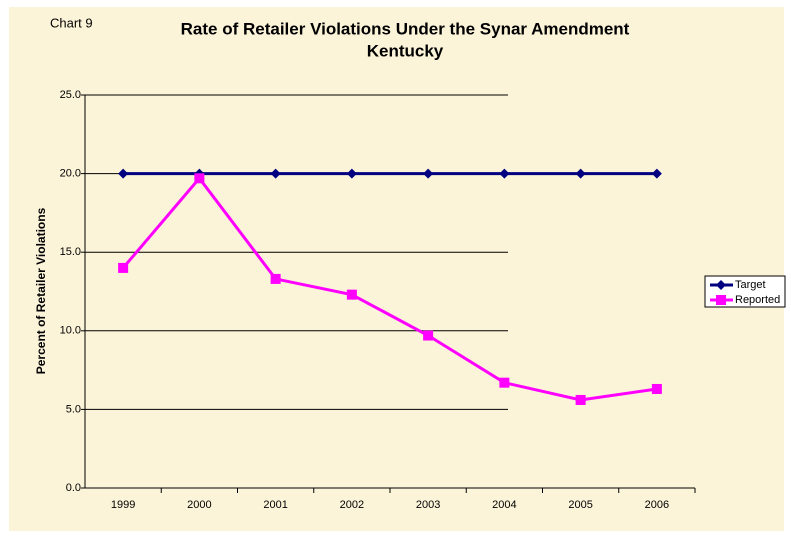 The image size is (791, 537). What do you see at coordinates (657, 505) in the screenshot?
I see `x-tick-label: 2006` at bounding box center [657, 505].